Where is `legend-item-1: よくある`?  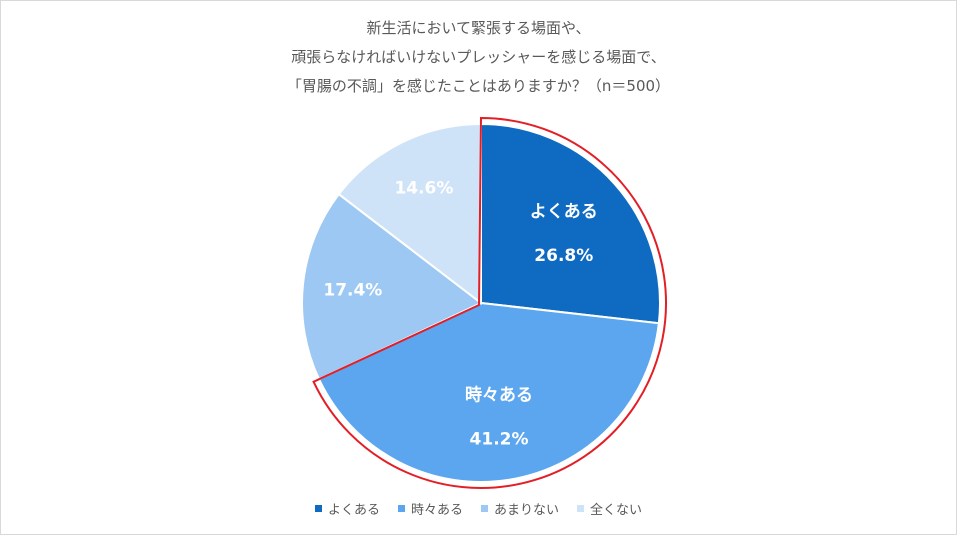 legend-item-1: よくある is located at coordinates (347, 508).